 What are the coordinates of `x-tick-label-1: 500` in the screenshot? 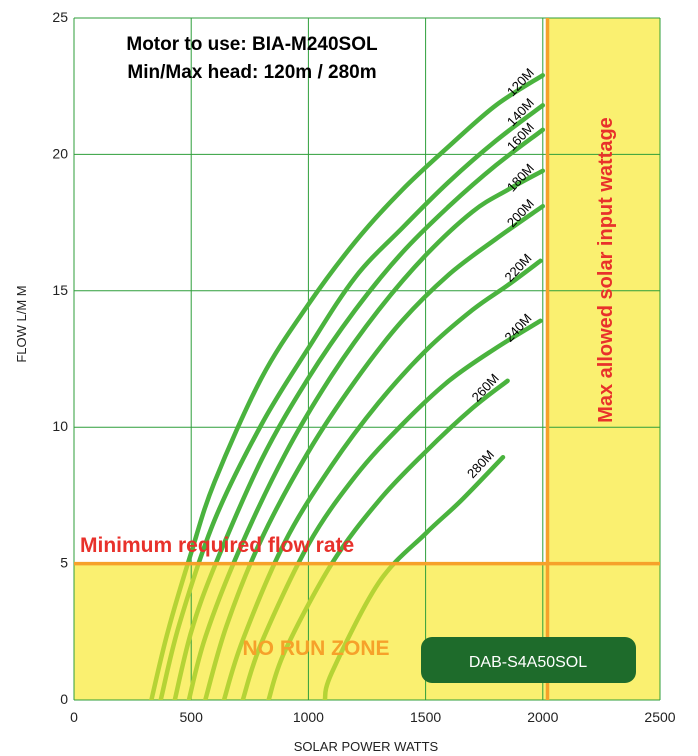 It's located at (192, 717).